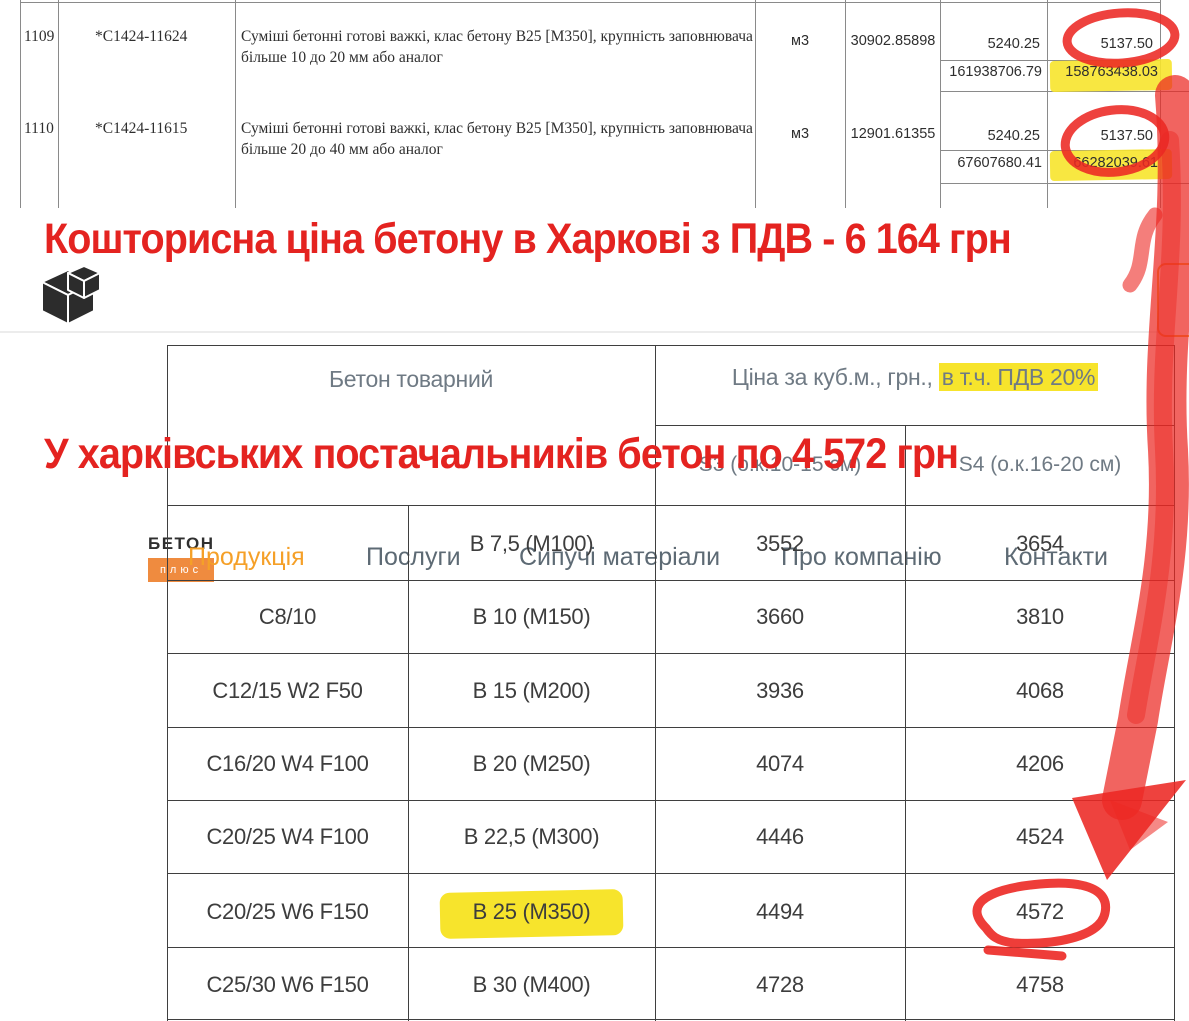 This screenshot has height=1021, width=1189. What do you see at coordinates (39, 36) in the screenshot?
I see `row-number: 1109` at bounding box center [39, 36].